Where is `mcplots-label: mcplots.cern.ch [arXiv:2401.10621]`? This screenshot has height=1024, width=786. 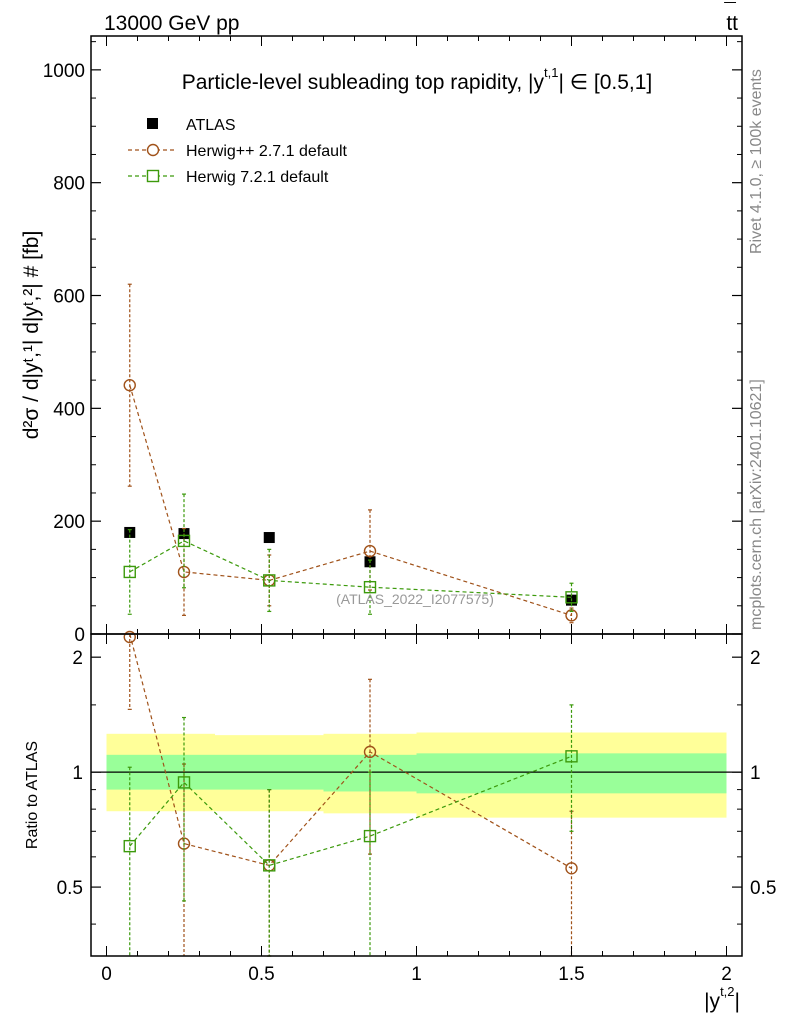
mcplots-label: mcplots.cern.ch [arXiv:2401.10621] is located at coordinates (756, 504).